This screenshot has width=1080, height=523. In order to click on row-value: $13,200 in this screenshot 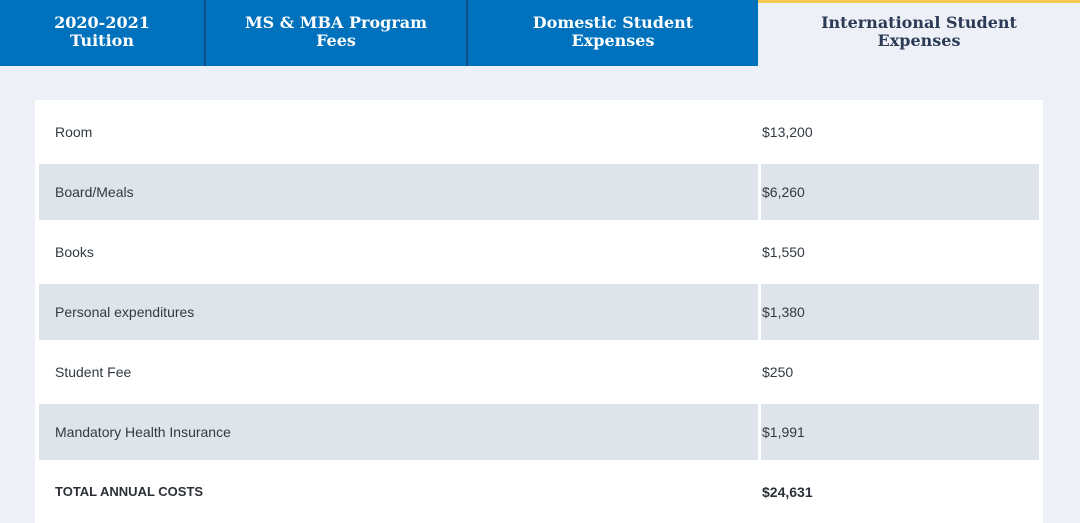, I will do `click(787, 132)`.